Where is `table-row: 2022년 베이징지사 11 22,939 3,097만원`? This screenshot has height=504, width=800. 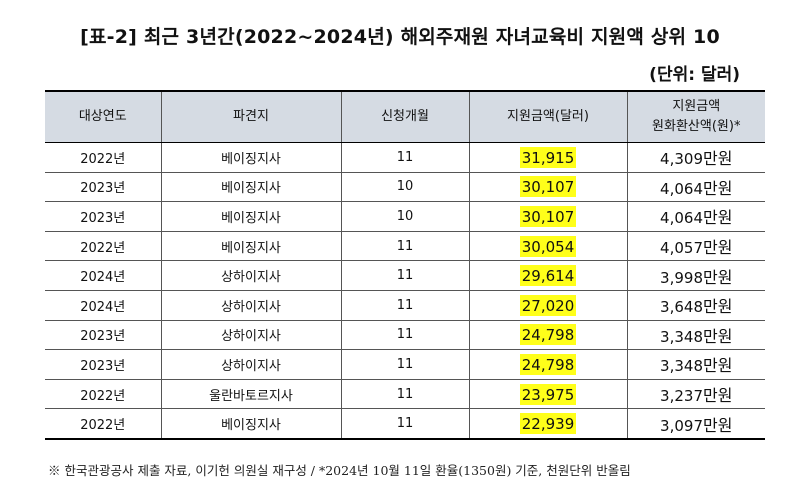 table-row: 2022년 베이징지사 11 22,939 3,097만원 is located at coordinates (405, 424).